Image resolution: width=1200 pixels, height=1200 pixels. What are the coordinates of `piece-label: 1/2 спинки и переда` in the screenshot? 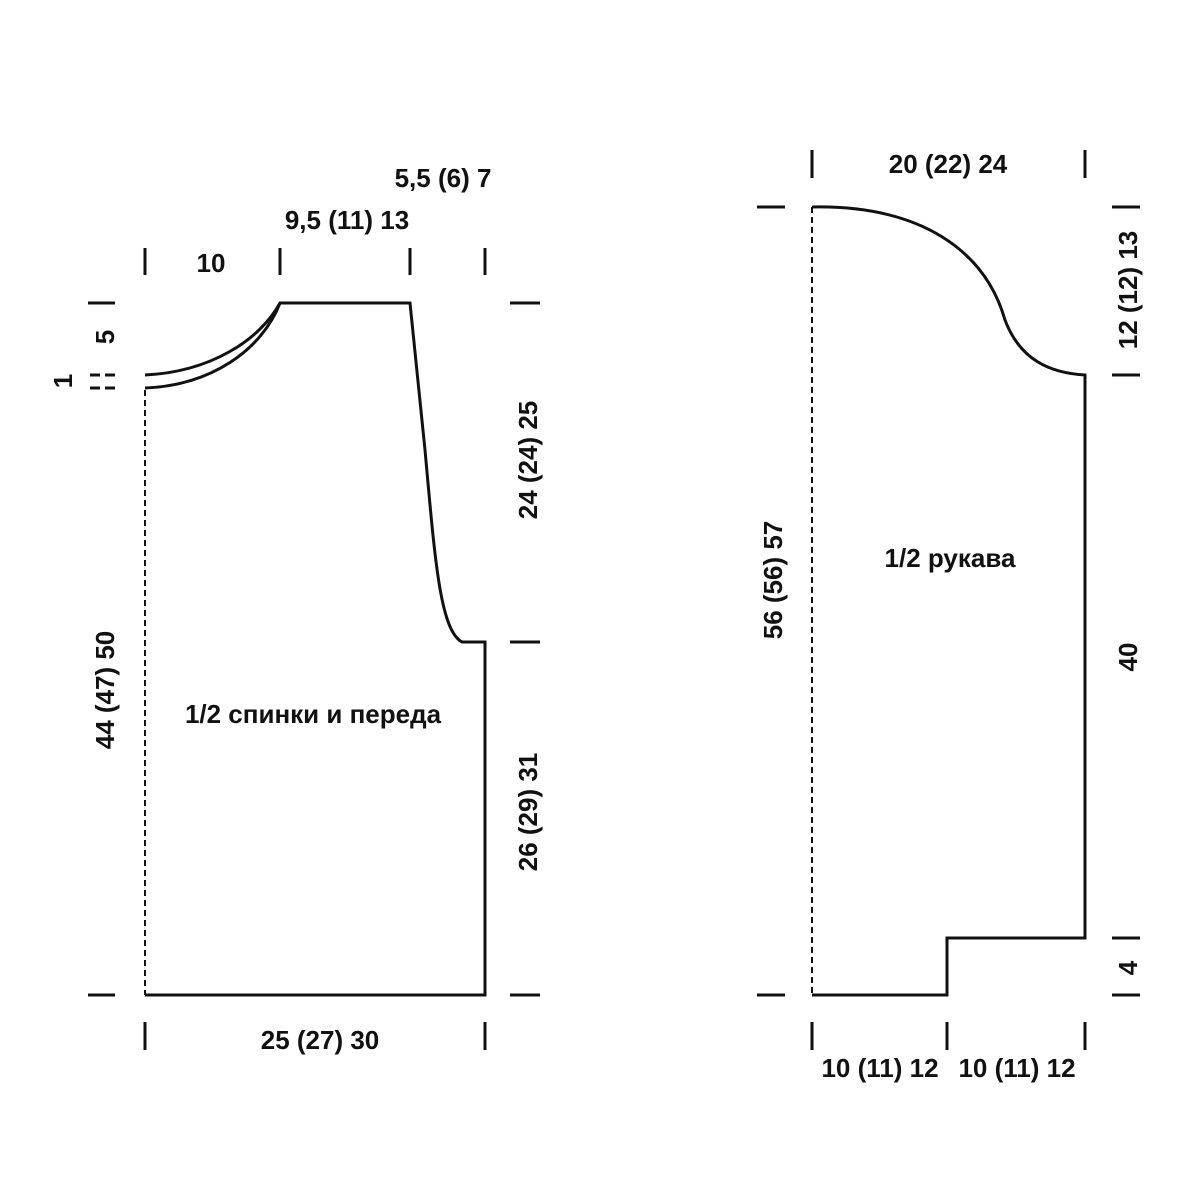 It's located at (313, 714).